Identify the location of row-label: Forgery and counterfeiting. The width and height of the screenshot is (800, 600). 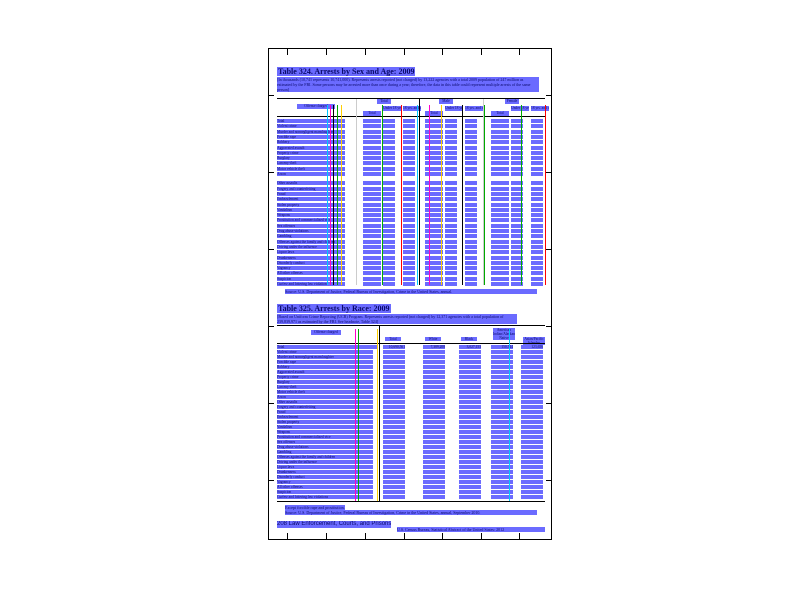
(311, 188).